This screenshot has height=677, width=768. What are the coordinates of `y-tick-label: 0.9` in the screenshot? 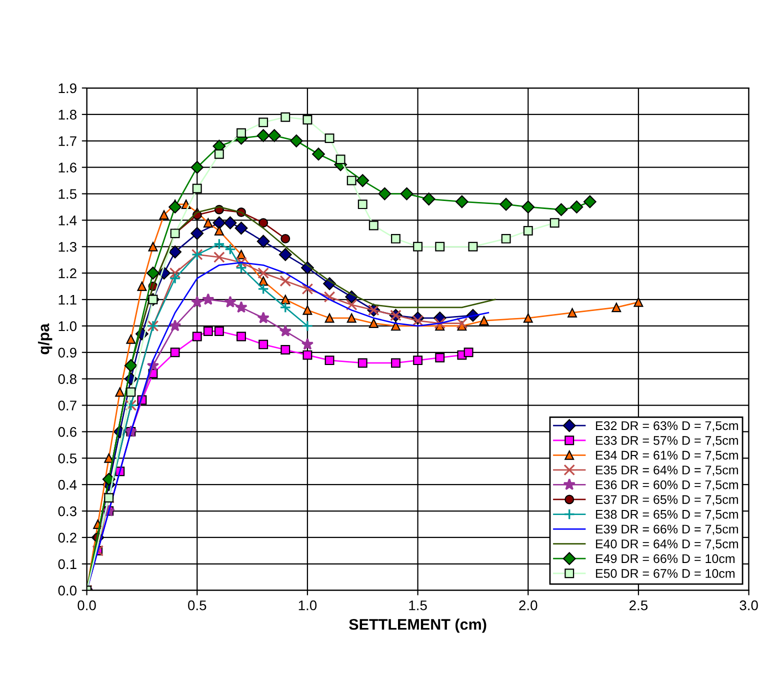 It's located at (67, 353).